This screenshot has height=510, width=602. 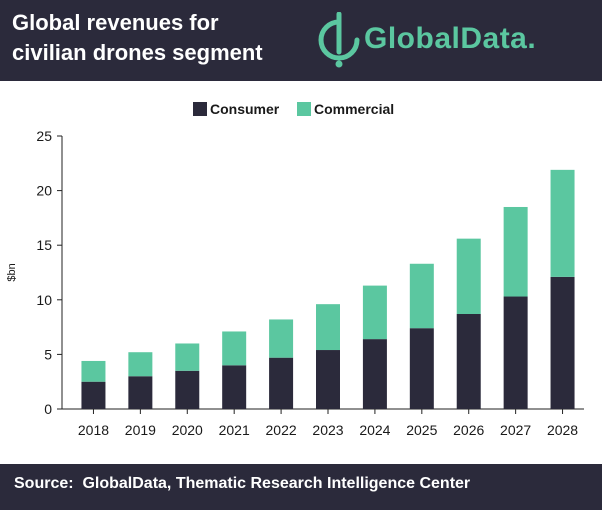 I want to click on logo-wordmark: GlobalData., so click(x=450, y=38).